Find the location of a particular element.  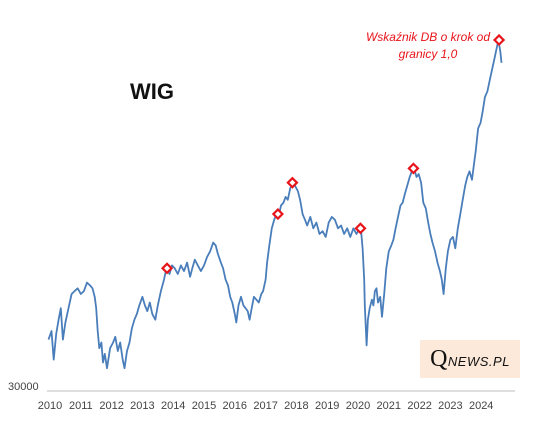

x-tick-label-2014: 2014 is located at coordinates (173, 406).